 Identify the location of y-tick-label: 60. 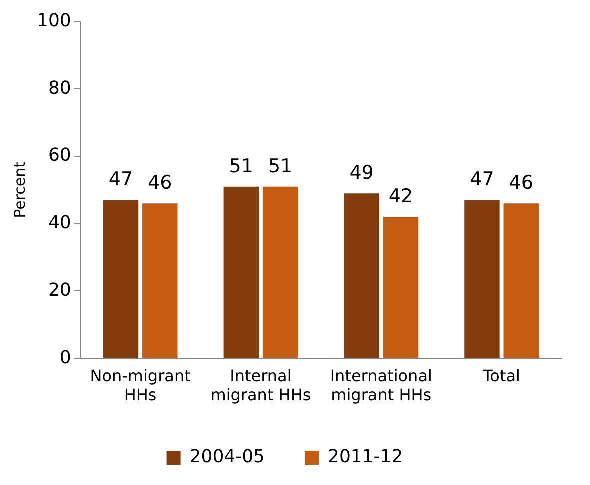
(60, 155).